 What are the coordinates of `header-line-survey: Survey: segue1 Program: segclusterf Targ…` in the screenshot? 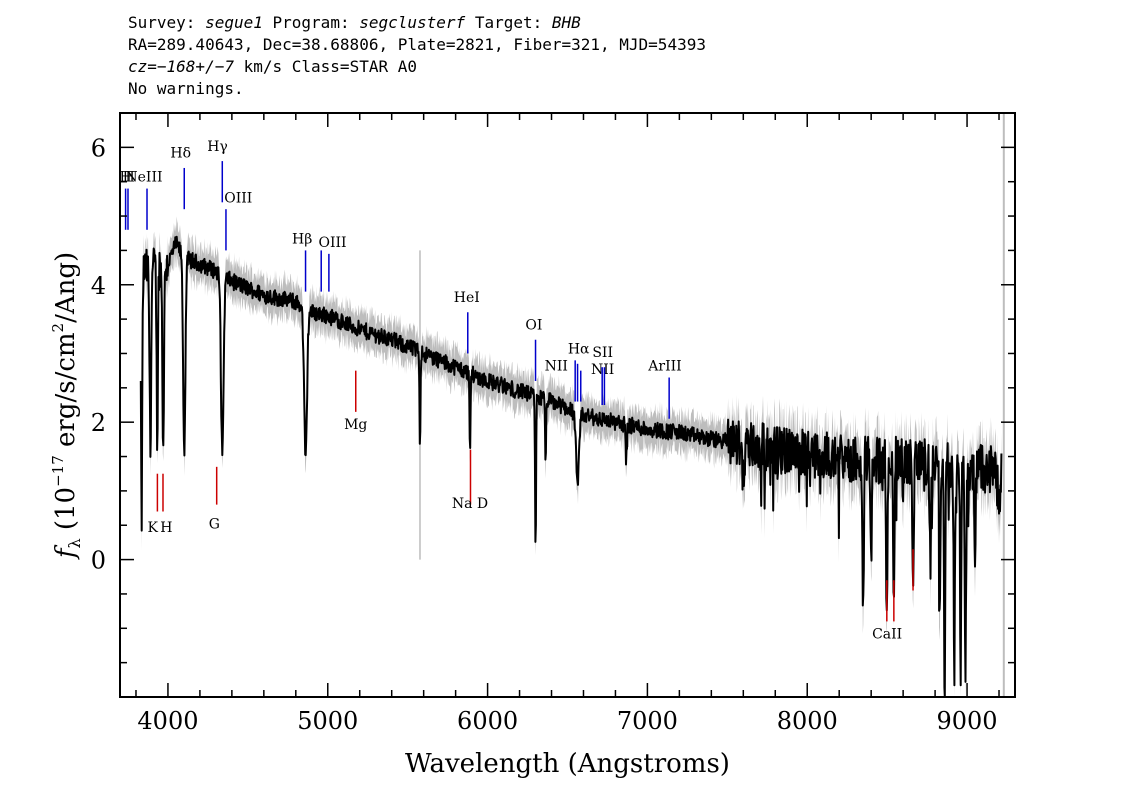 It's located at (417, 23).